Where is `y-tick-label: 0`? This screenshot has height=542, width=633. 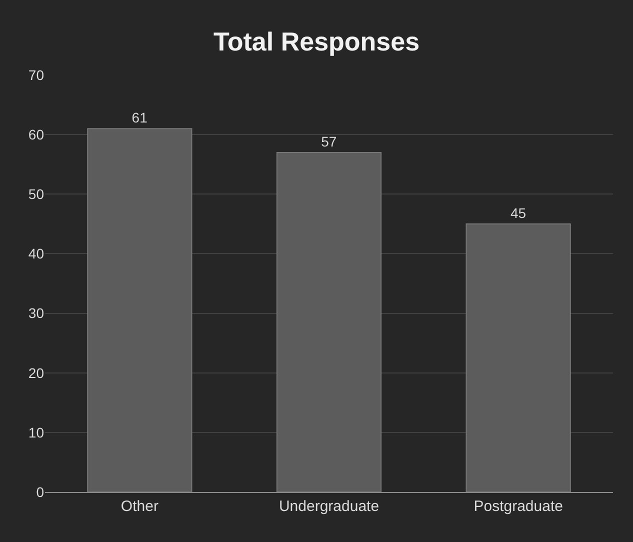
y-tick-label: 0 is located at coordinates (40, 492).